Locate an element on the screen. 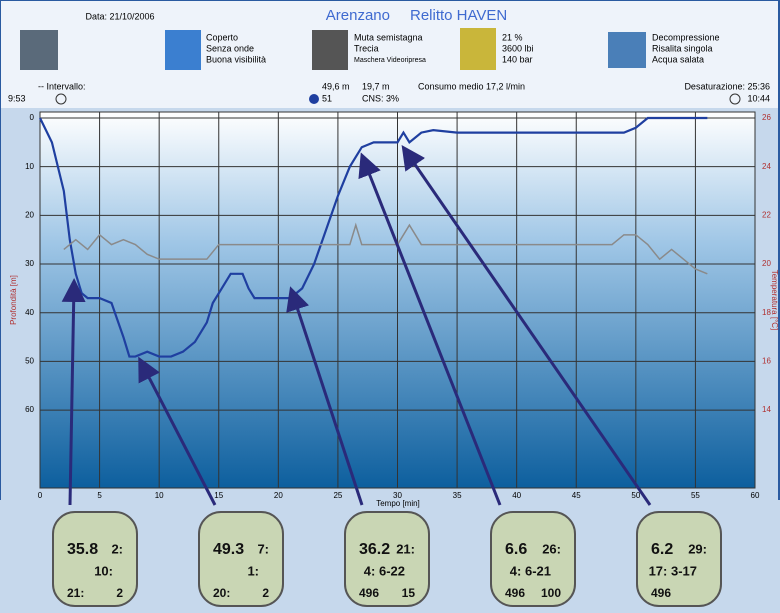 The width and height of the screenshot is (780, 613). dive-text: Decompressione is located at coordinates (686, 37).